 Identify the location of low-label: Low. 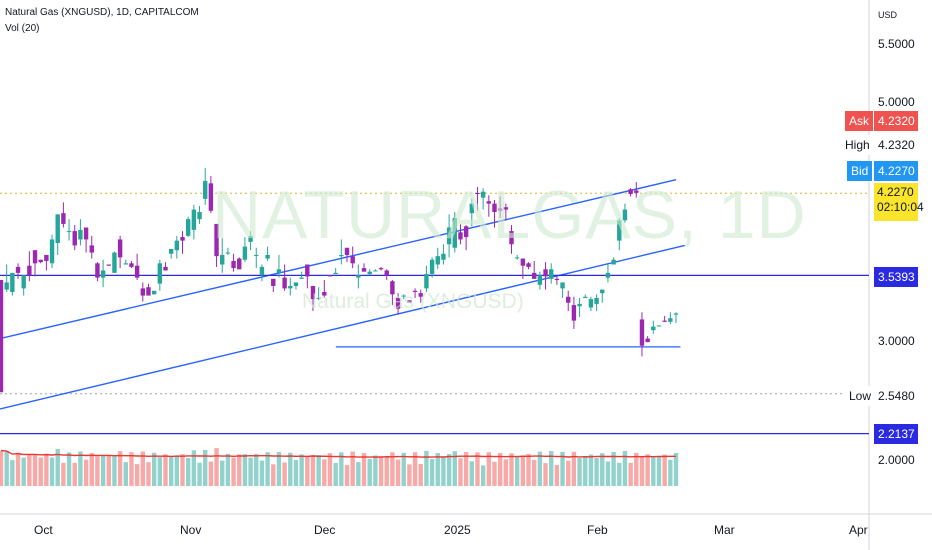
(860, 396).